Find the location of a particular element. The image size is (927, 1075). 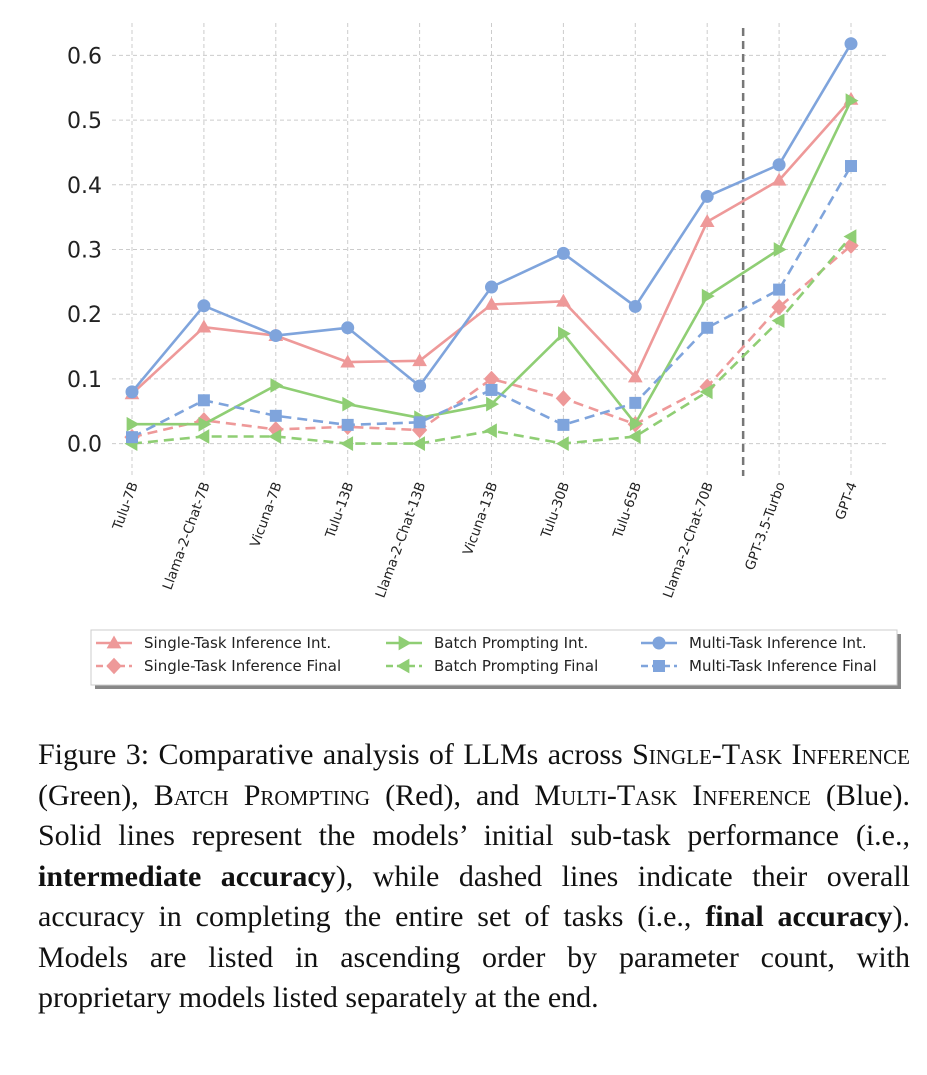

legend-label: Single-Task Inference Int. is located at coordinates (237, 643).